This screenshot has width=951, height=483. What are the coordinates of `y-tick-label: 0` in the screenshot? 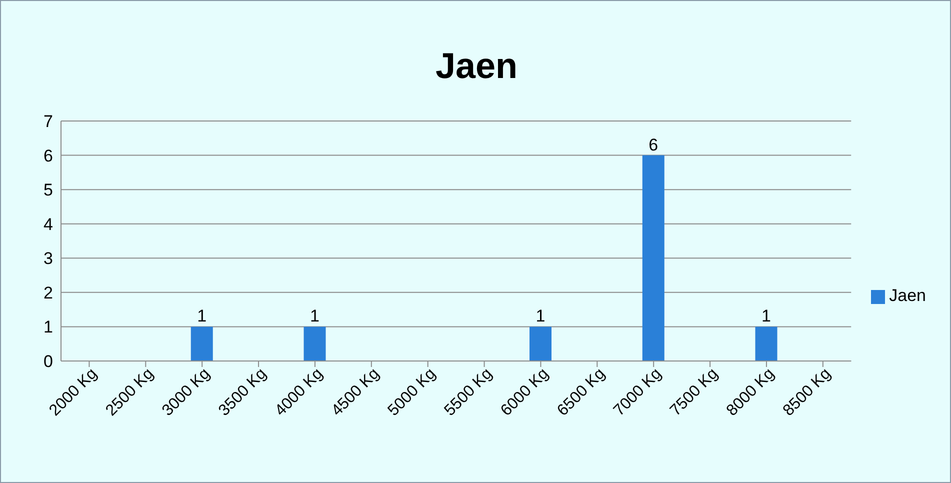 It's located at (48, 362).